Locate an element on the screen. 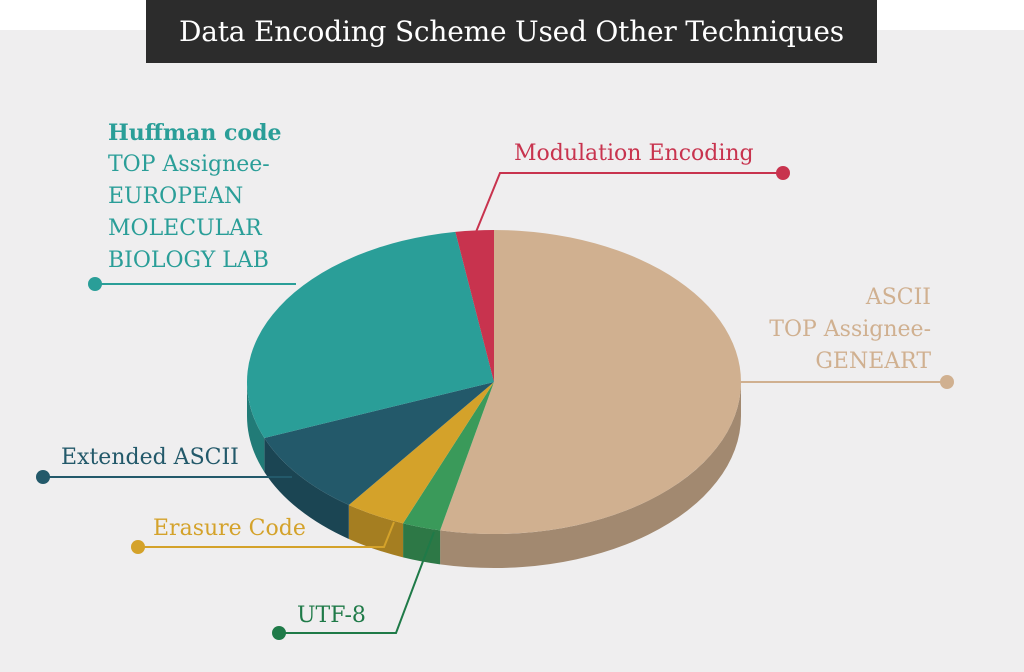 The height and width of the screenshot is (672, 1024). ascii-assignee-line1: TOP Assignee- is located at coordinates (850, 329).